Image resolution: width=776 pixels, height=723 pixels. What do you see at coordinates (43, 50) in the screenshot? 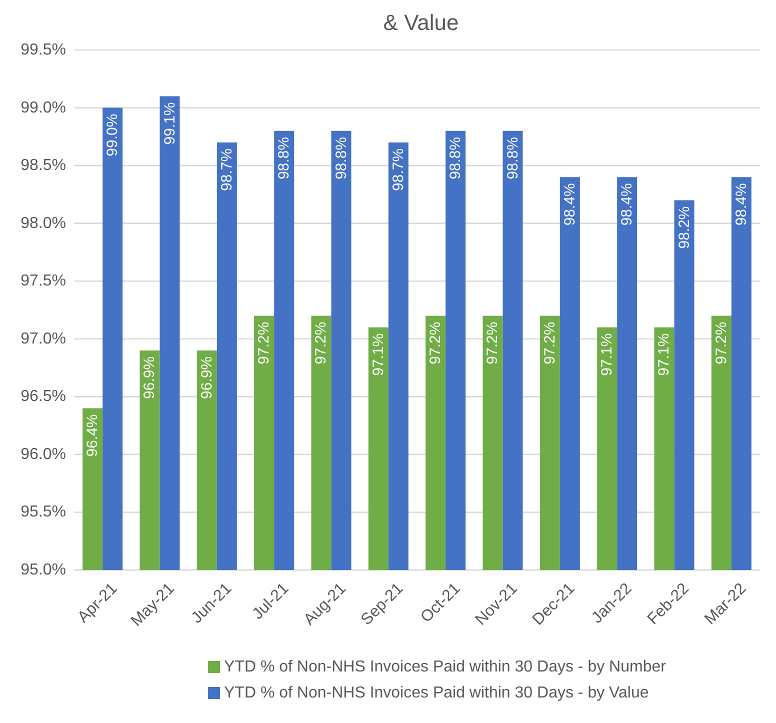
I see `y-tick-label: 99.5%` at bounding box center [43, 50].